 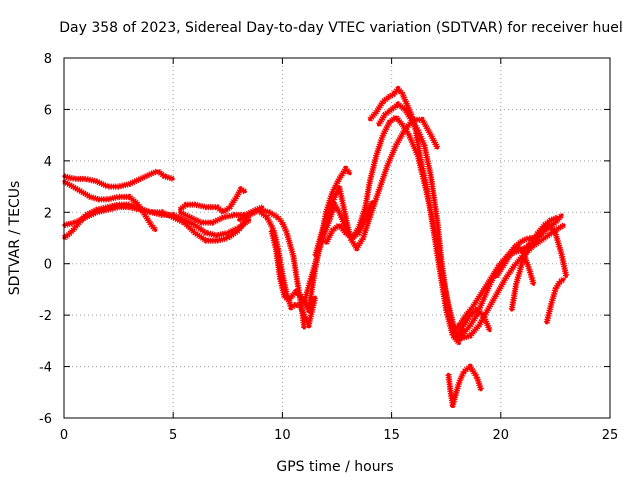 I want to click on y-tick-labels: -6 -4 -2 0 2 4 6 8, so click(x=45, y=239).